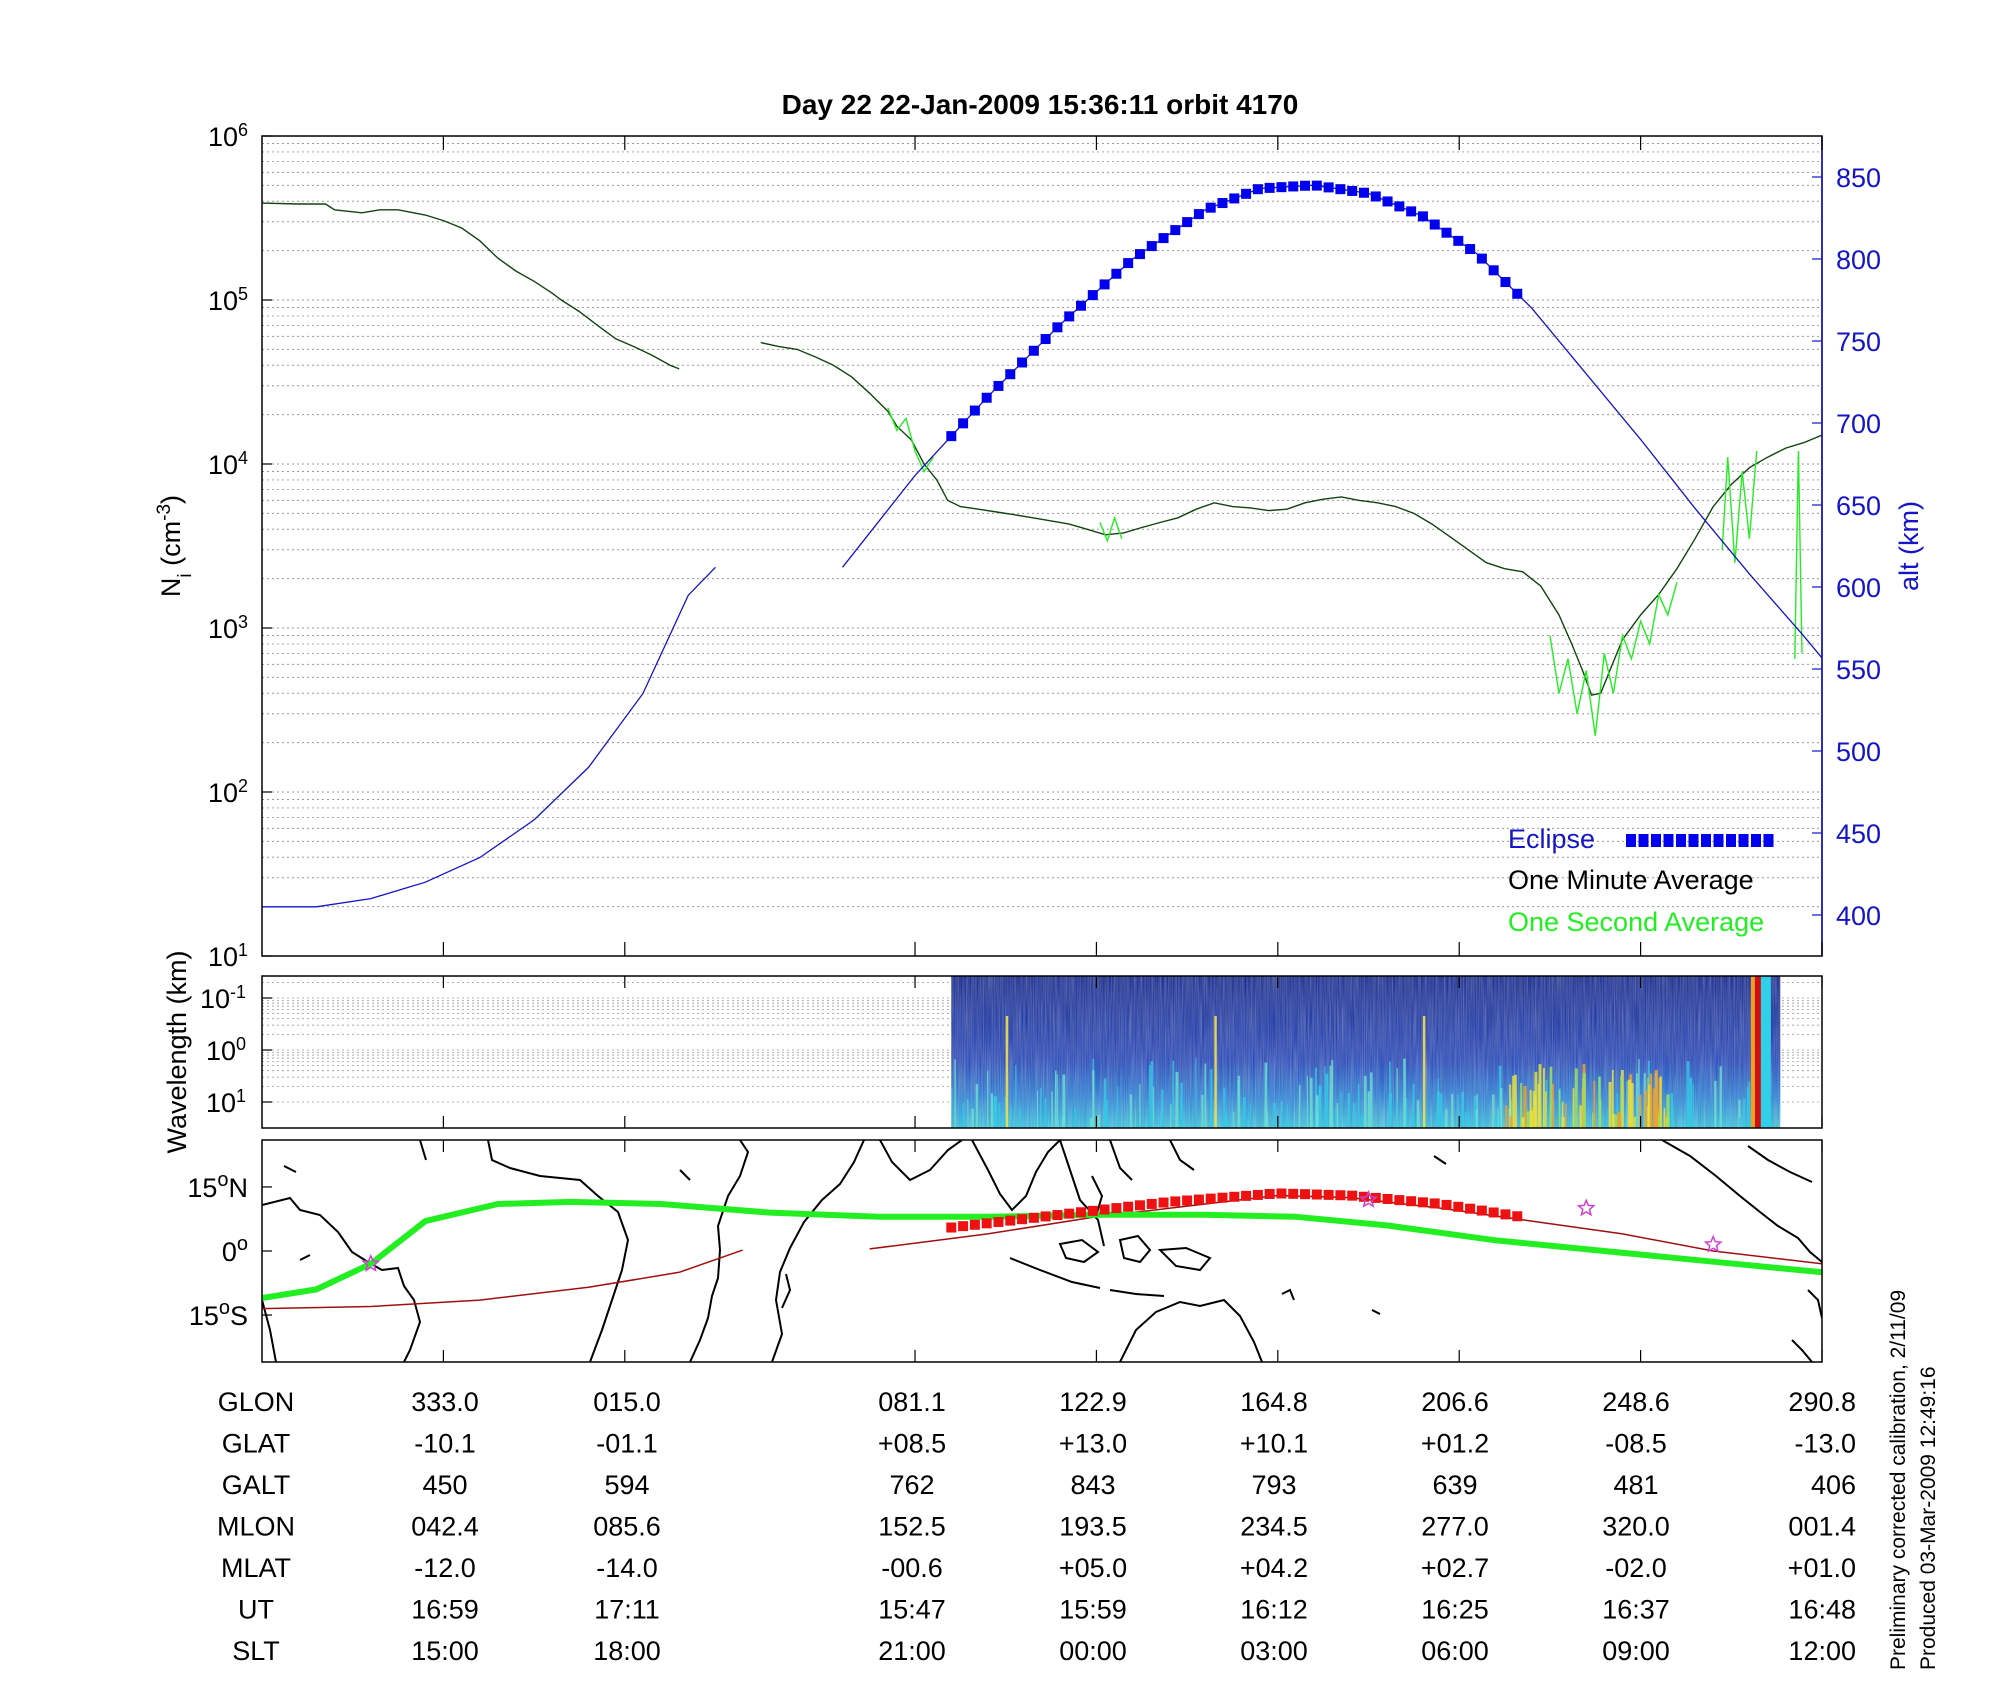 Image resolution: width=2000 pixels, height=1700 pixels. Describe the element at coordinates (1631, 880) in the screenshot. I see `legend-minute-label: One Minute Average` at that location.